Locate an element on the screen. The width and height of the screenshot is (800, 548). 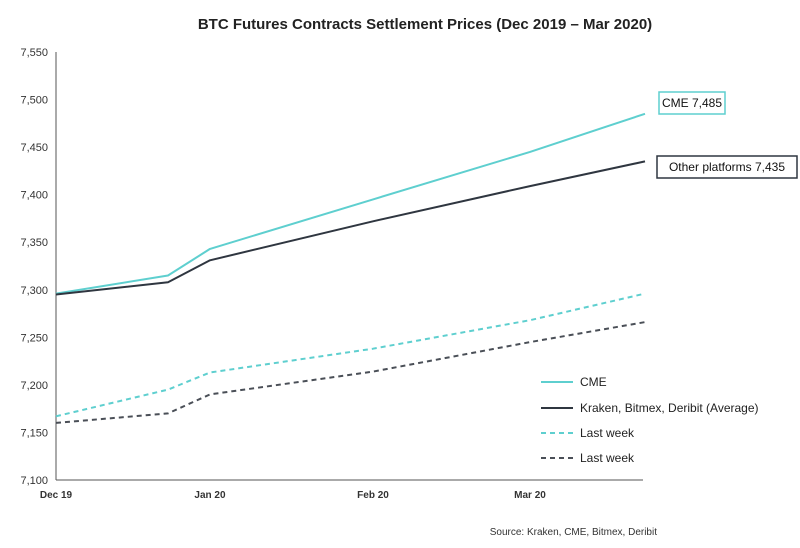
y-tick-label: 7,300 is located at coordinates (34, 291).